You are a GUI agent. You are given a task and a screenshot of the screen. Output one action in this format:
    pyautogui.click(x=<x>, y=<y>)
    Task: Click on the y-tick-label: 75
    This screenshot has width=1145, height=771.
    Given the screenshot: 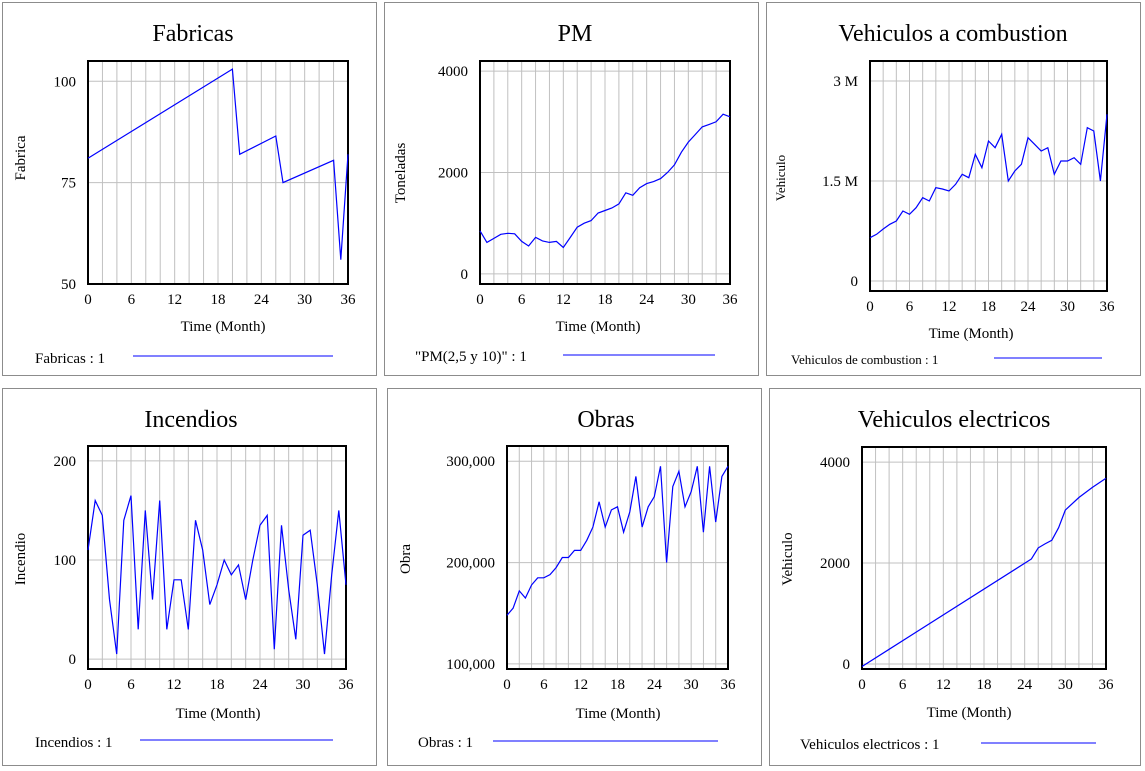 What is the action you would take?
    pyautogui.click(x=68, y=184)
    